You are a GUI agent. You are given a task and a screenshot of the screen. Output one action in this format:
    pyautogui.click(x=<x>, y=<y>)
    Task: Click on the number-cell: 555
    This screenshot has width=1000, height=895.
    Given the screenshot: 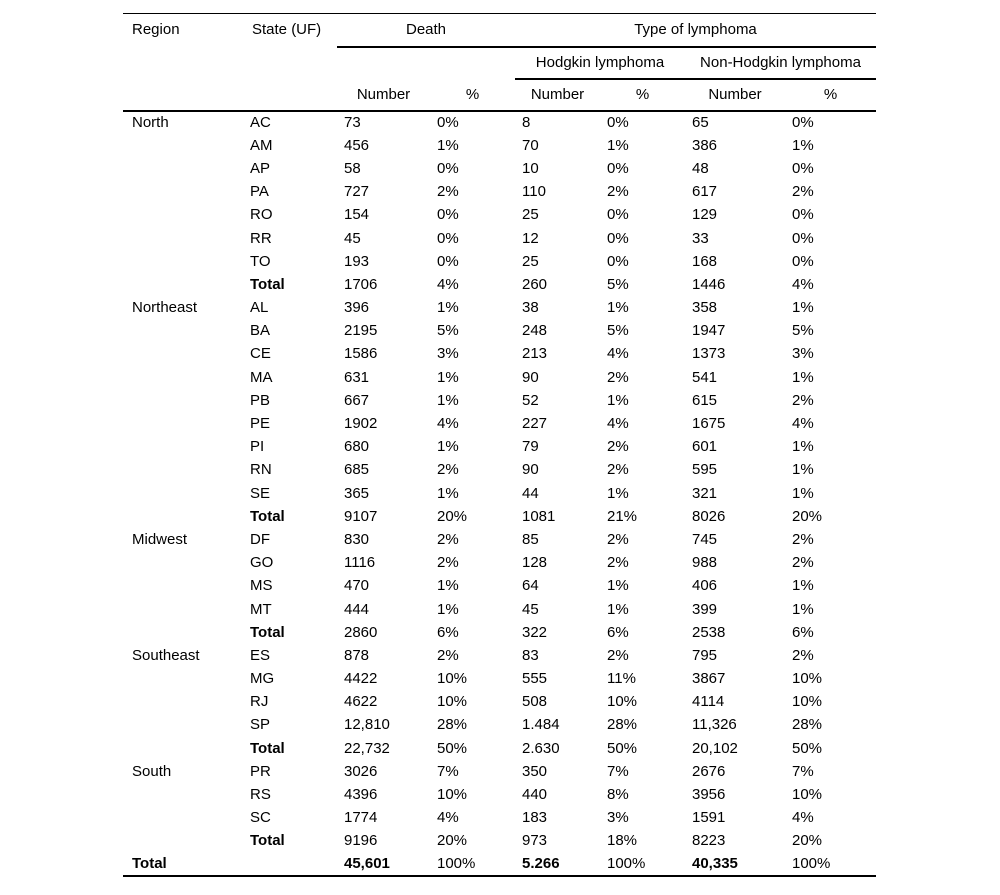 What is the action you would take?
    pyautogui.click(x=535, y=679)
    